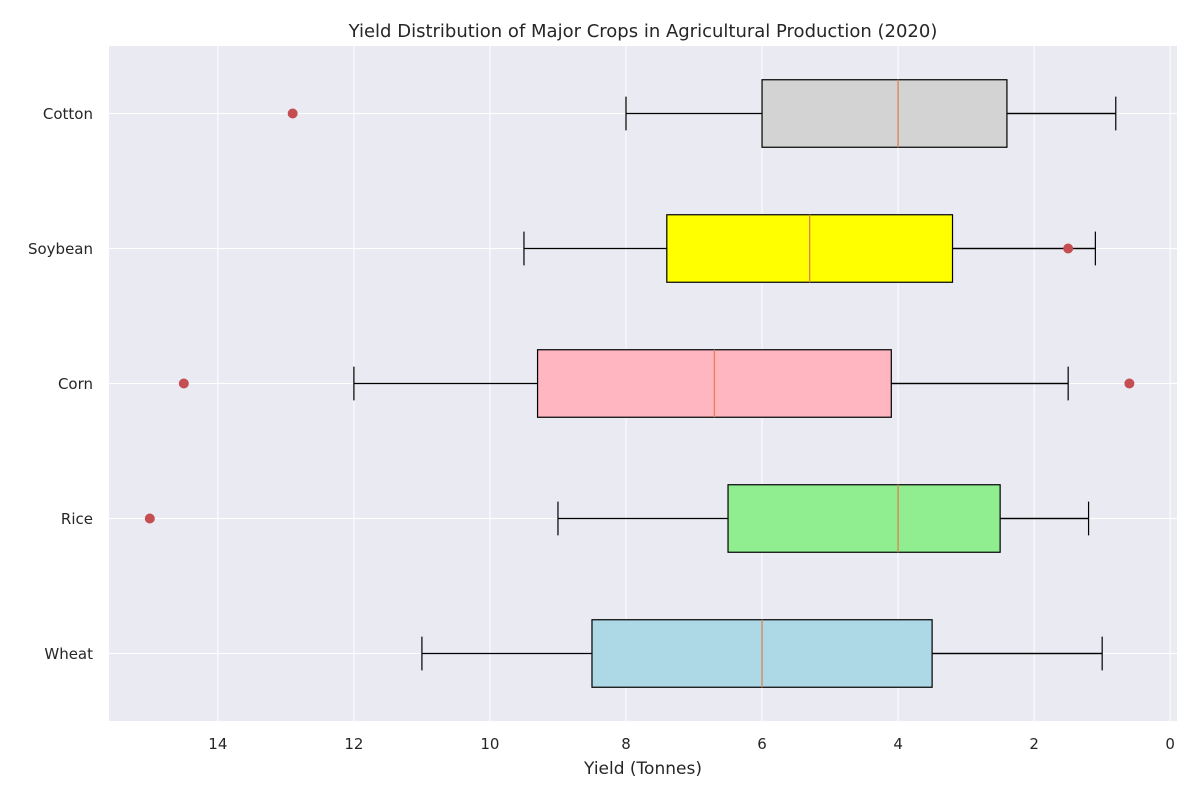  I want to click on x-tick-label: 4, so click(898, 744).